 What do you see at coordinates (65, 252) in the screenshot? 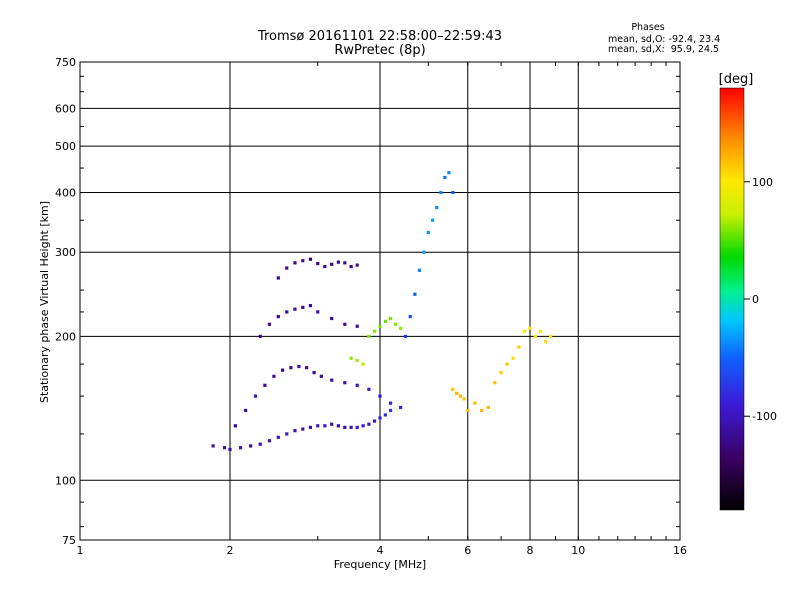
I see `y-tick-label: 300` at bounding box center [65, 252].